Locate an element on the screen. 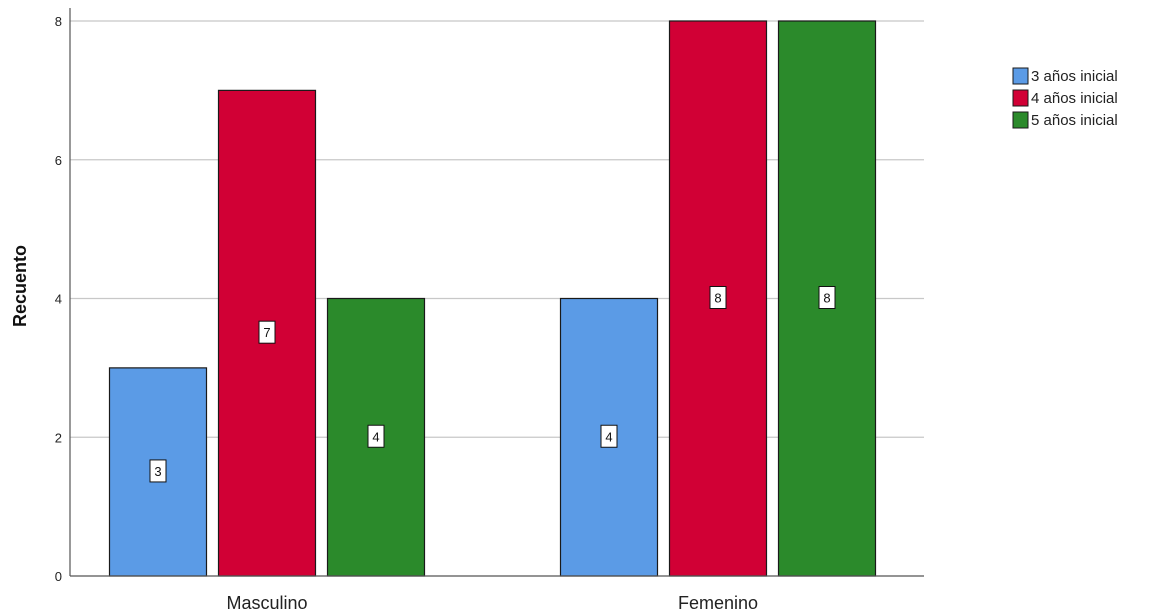 Image resolution: width=1157 pixels, height=614 pixels. y-tick-label: 6 is located at coordinates (58, 160).